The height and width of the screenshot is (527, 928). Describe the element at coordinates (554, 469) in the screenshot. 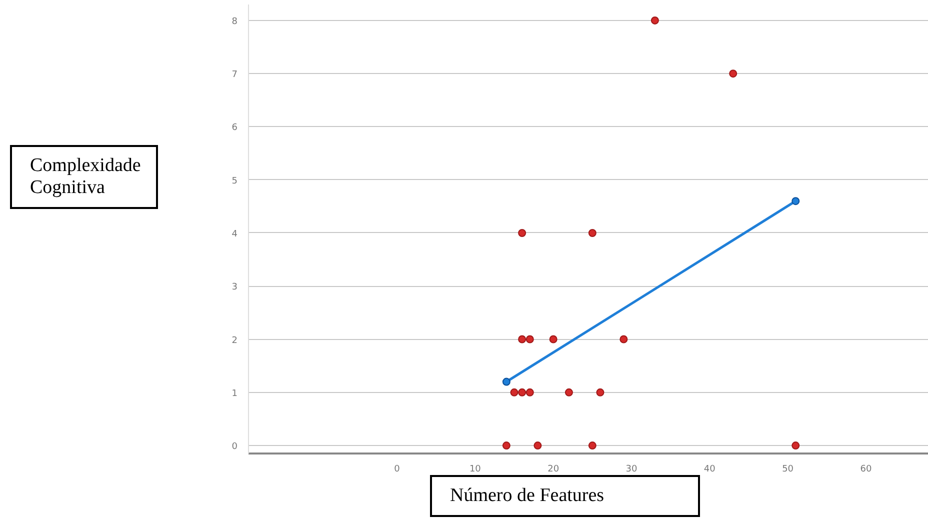

I see `x-tick-label: 20` at that location.